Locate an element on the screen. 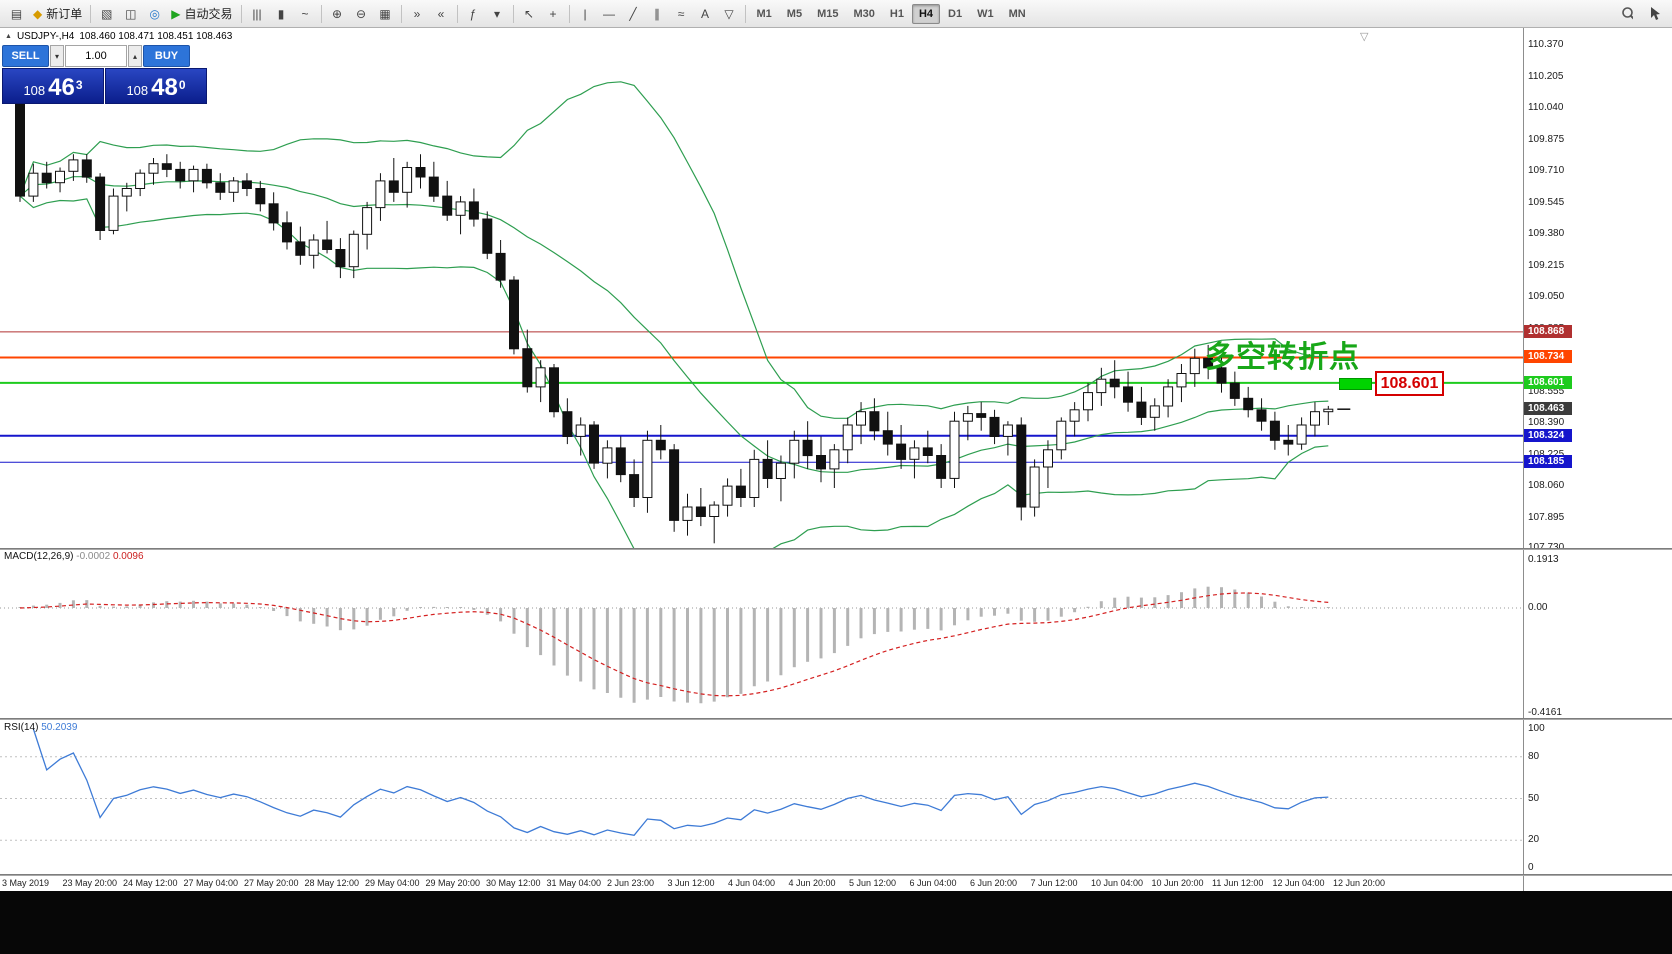  macd-header: MACD(12,26,9) -0.0002 0.0096 is located at coordinates (74, 556).